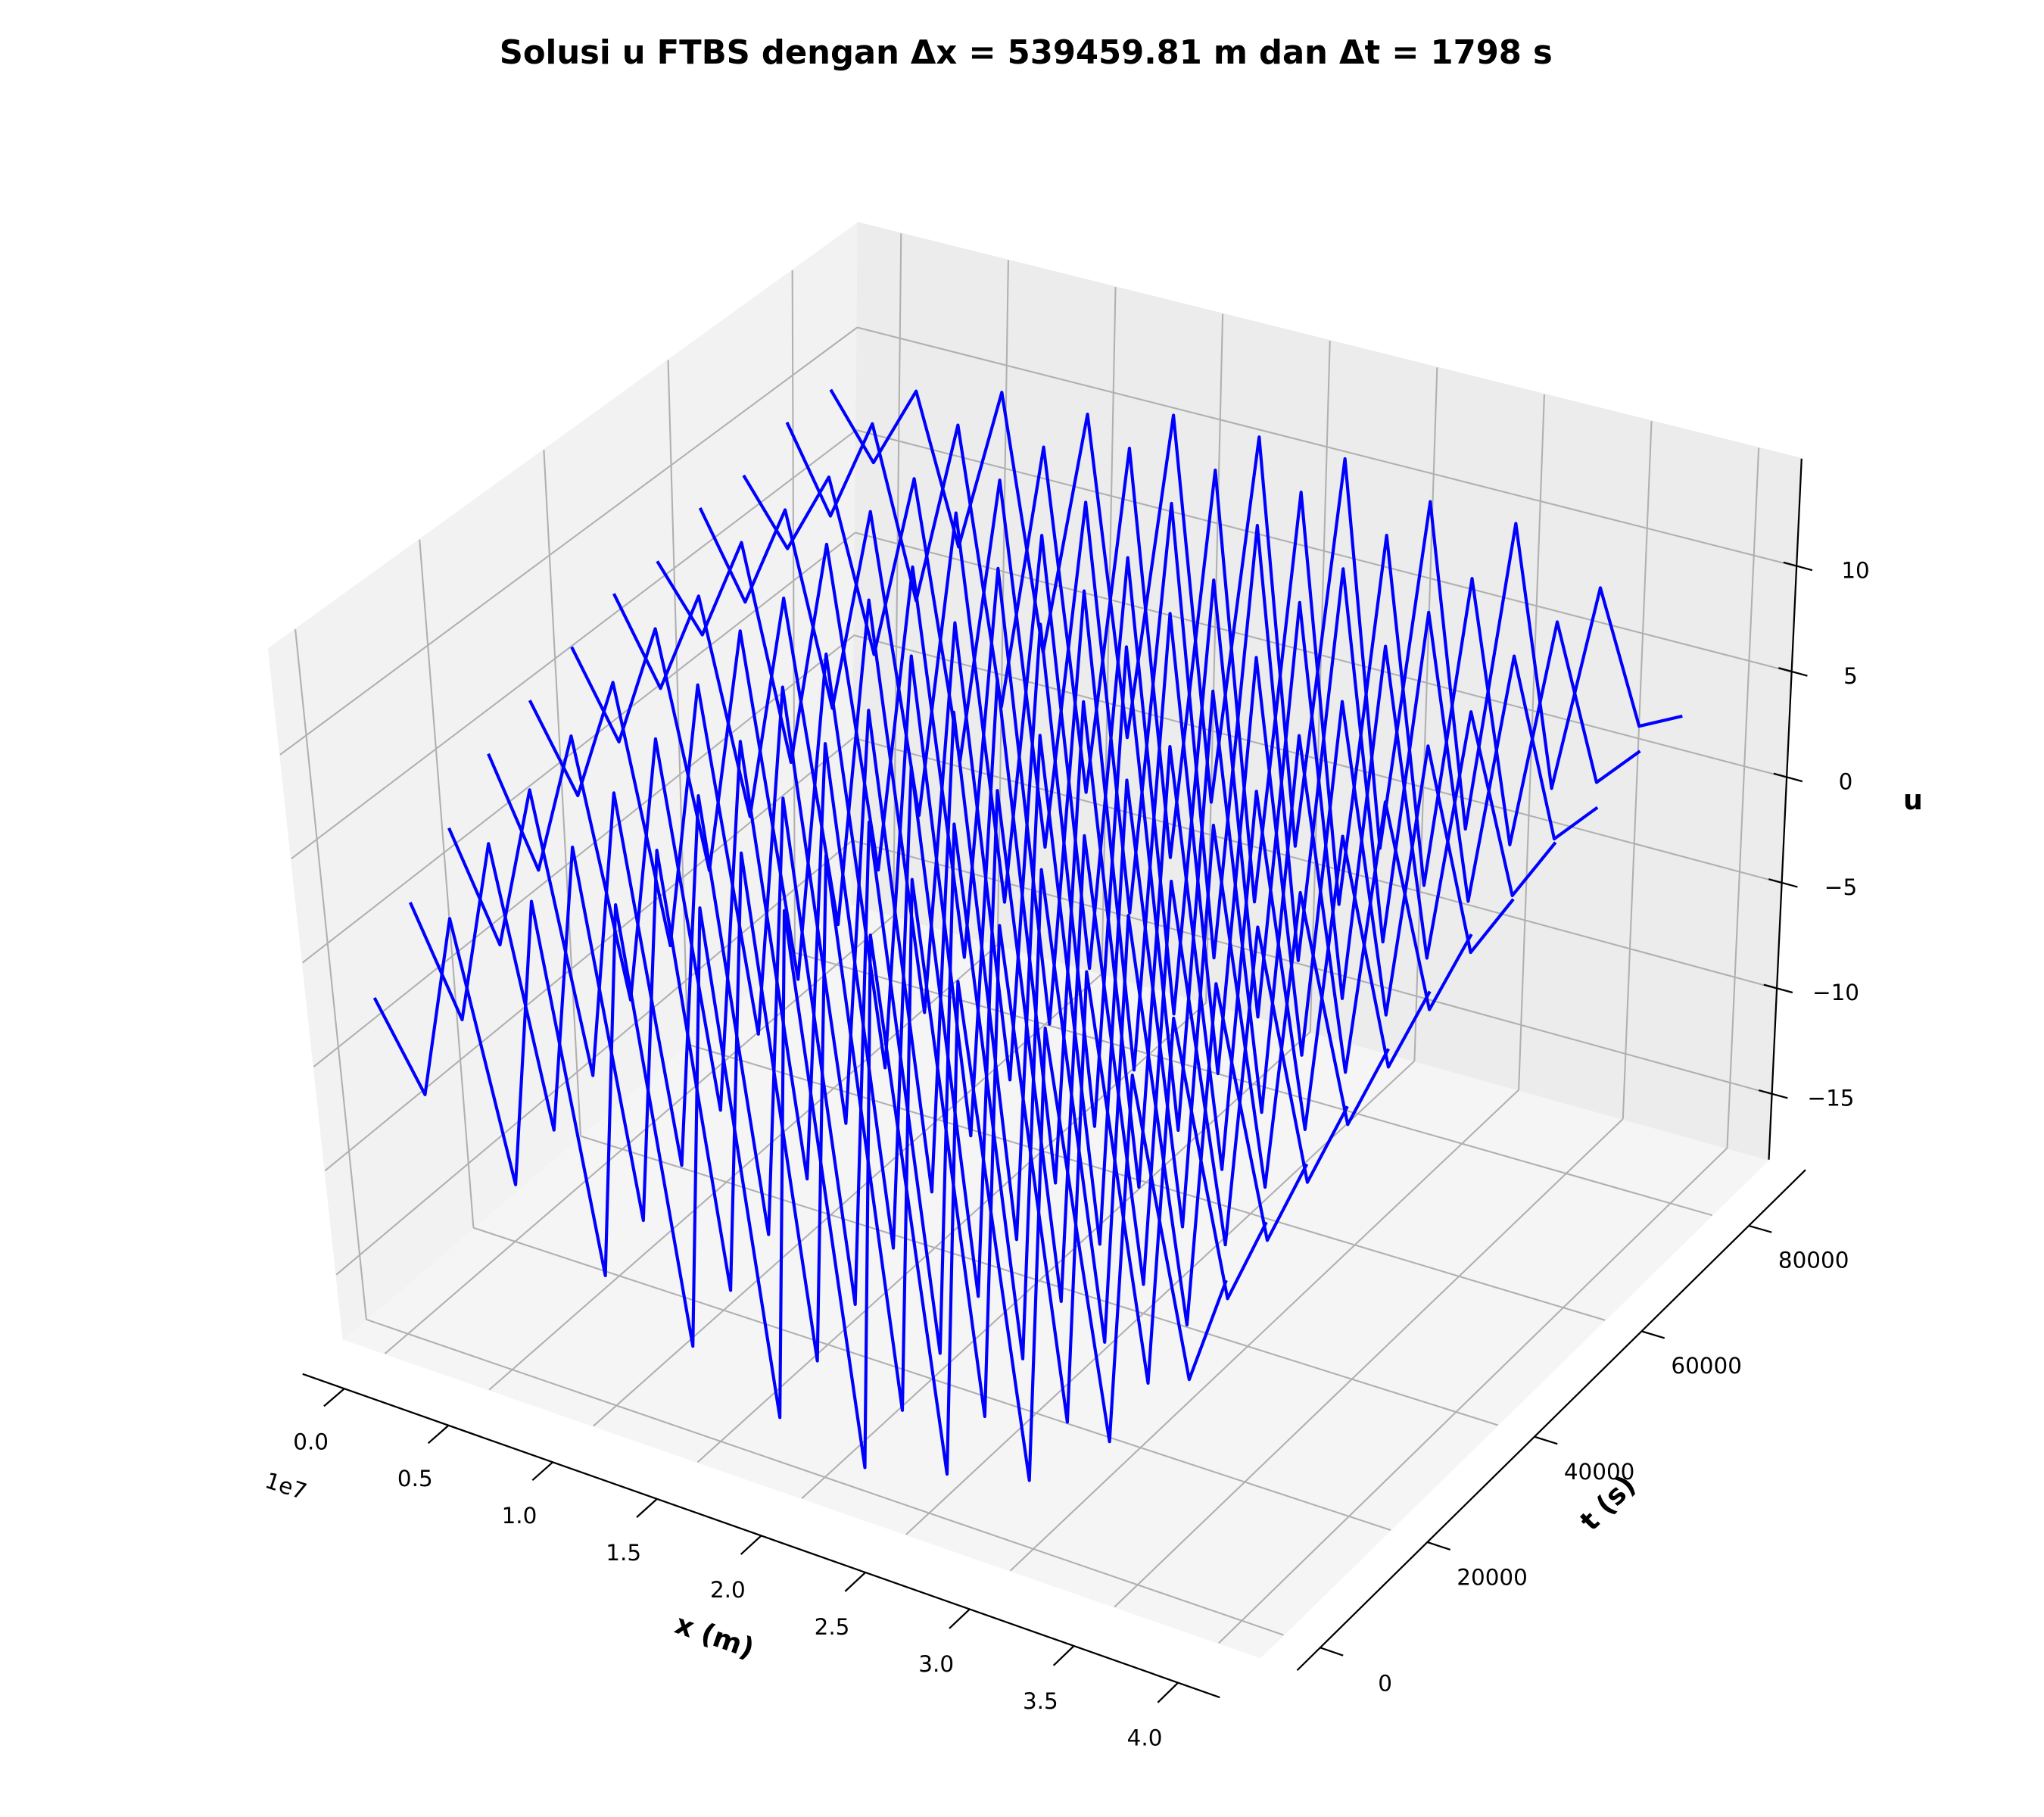 The height and width of the screenshot is (1817, 2044). What do you see at coordinates (1855, 570) in the screenshot?
I see `z-tick-label: 10` at bounding box center [1855, 570].